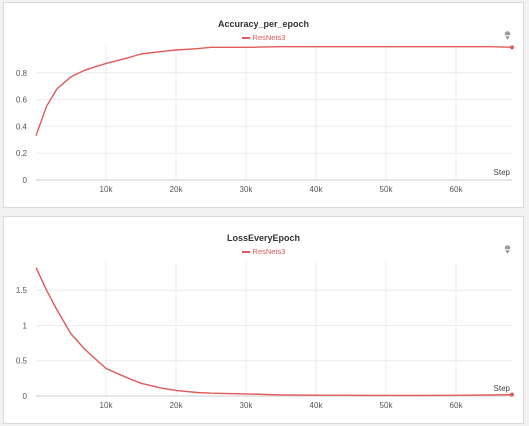 The height and width of the screenshot is (426, 529). What do you see at coordinates (263, 238) in the screenshot?
I see `chart-title: LossEveryEpoch` at bounding box center [263, 238].